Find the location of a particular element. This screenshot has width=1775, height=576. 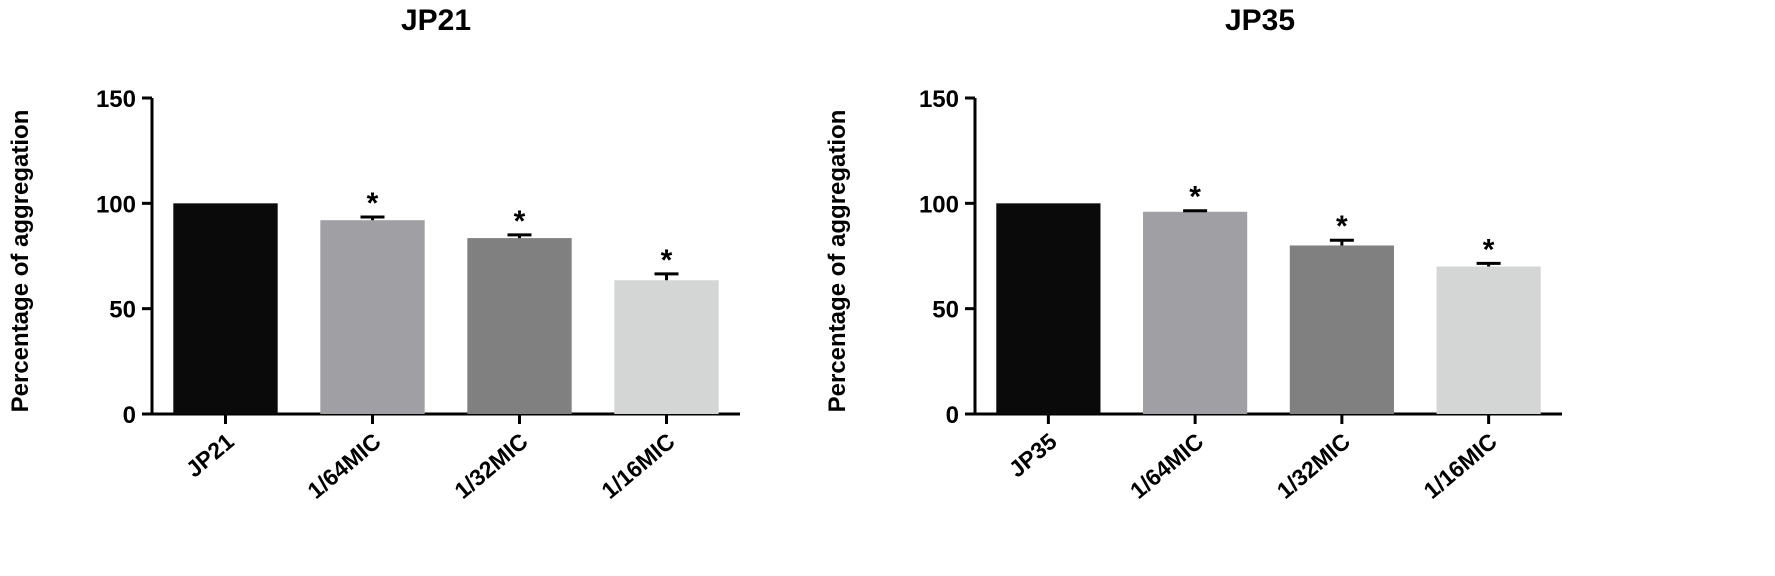

chart-title: JP35 is located at coordinates (1260, 20).